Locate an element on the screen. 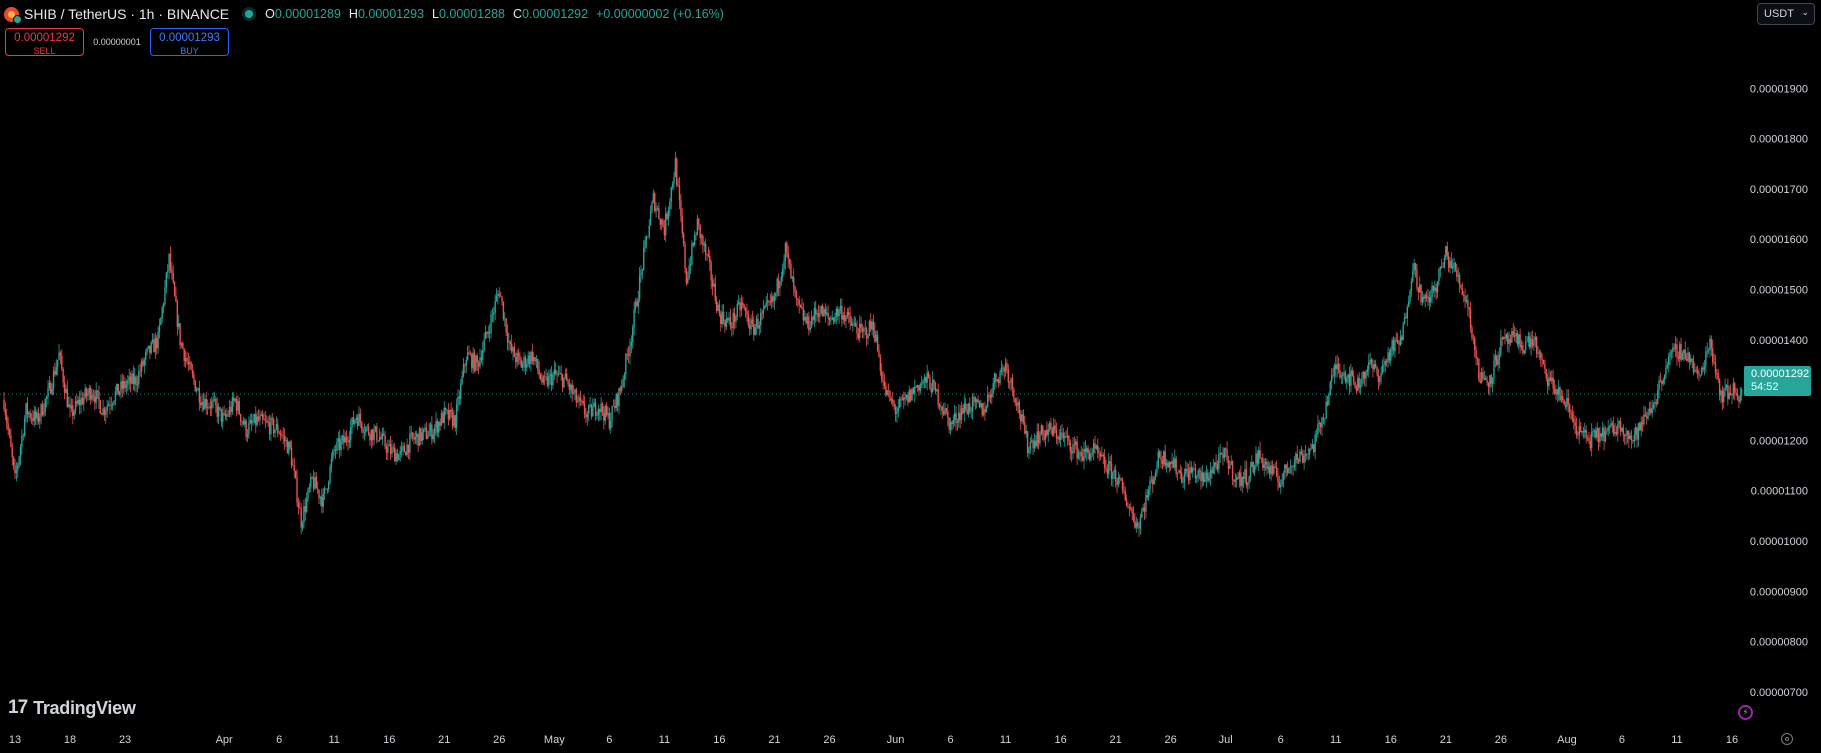  time-tick-label: Apr is located at coordinates (224, 740).